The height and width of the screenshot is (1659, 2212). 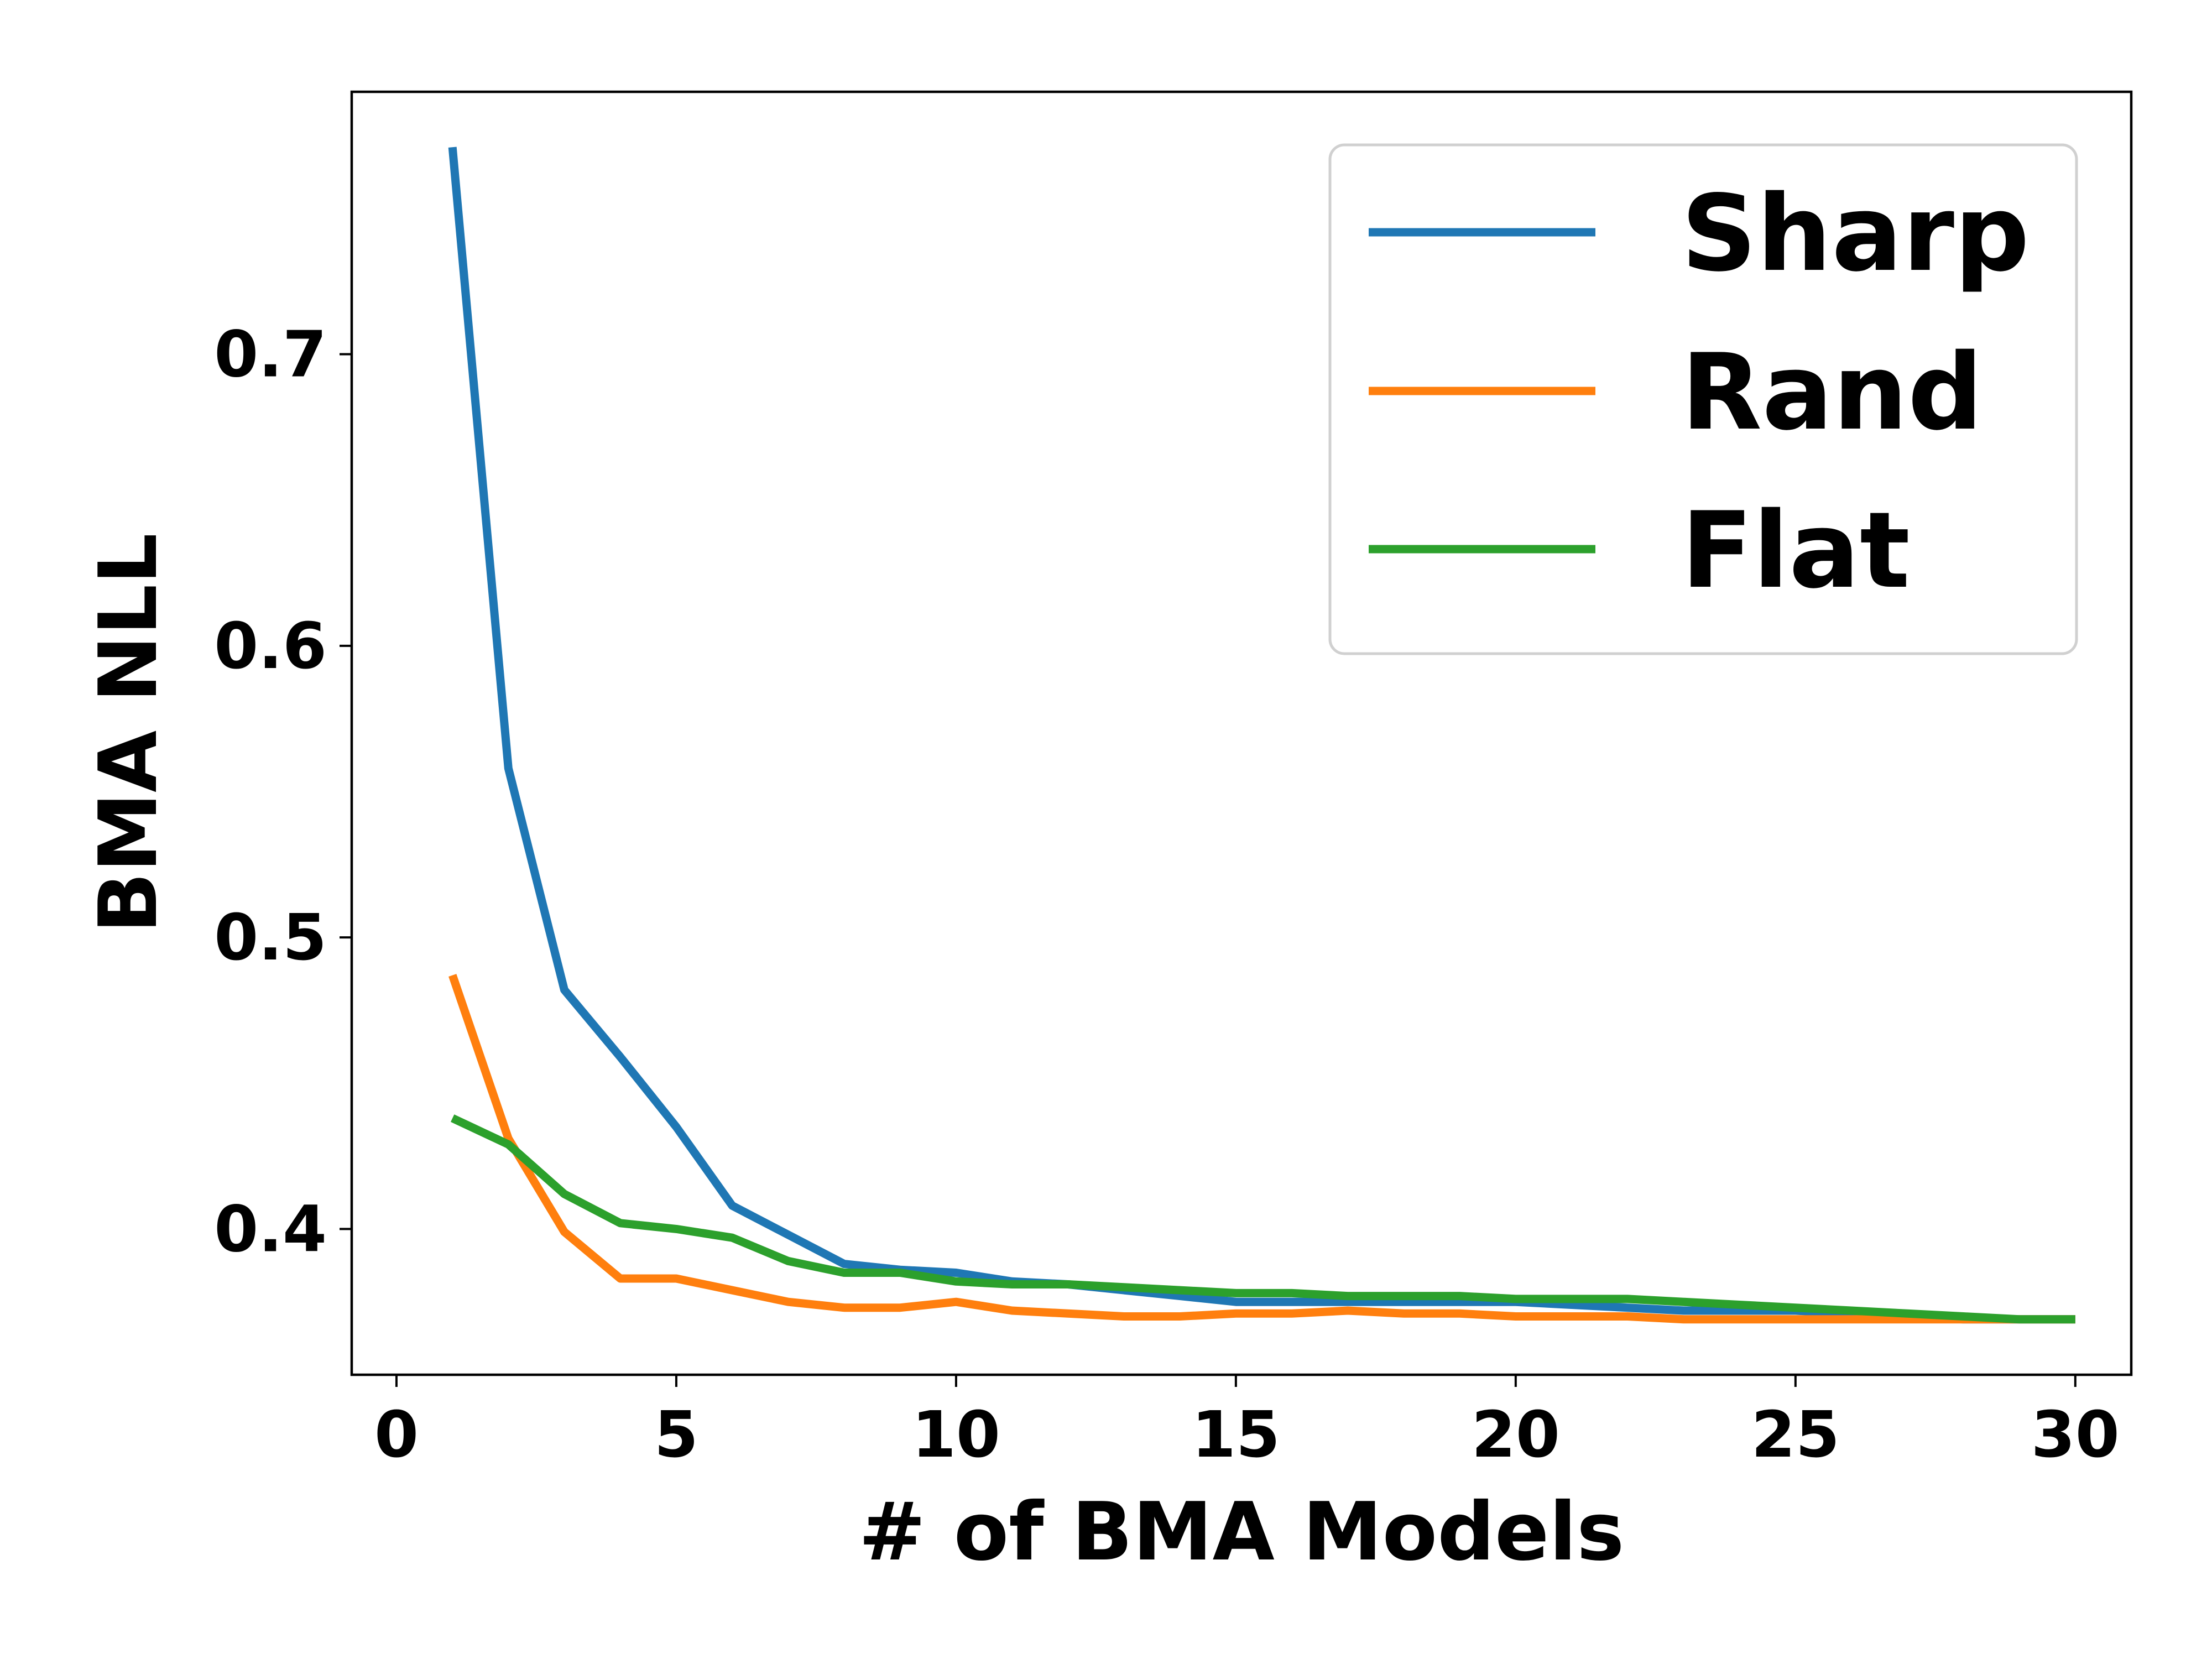 I want to click on series-line-flat, so click(x=1263, y=1219).